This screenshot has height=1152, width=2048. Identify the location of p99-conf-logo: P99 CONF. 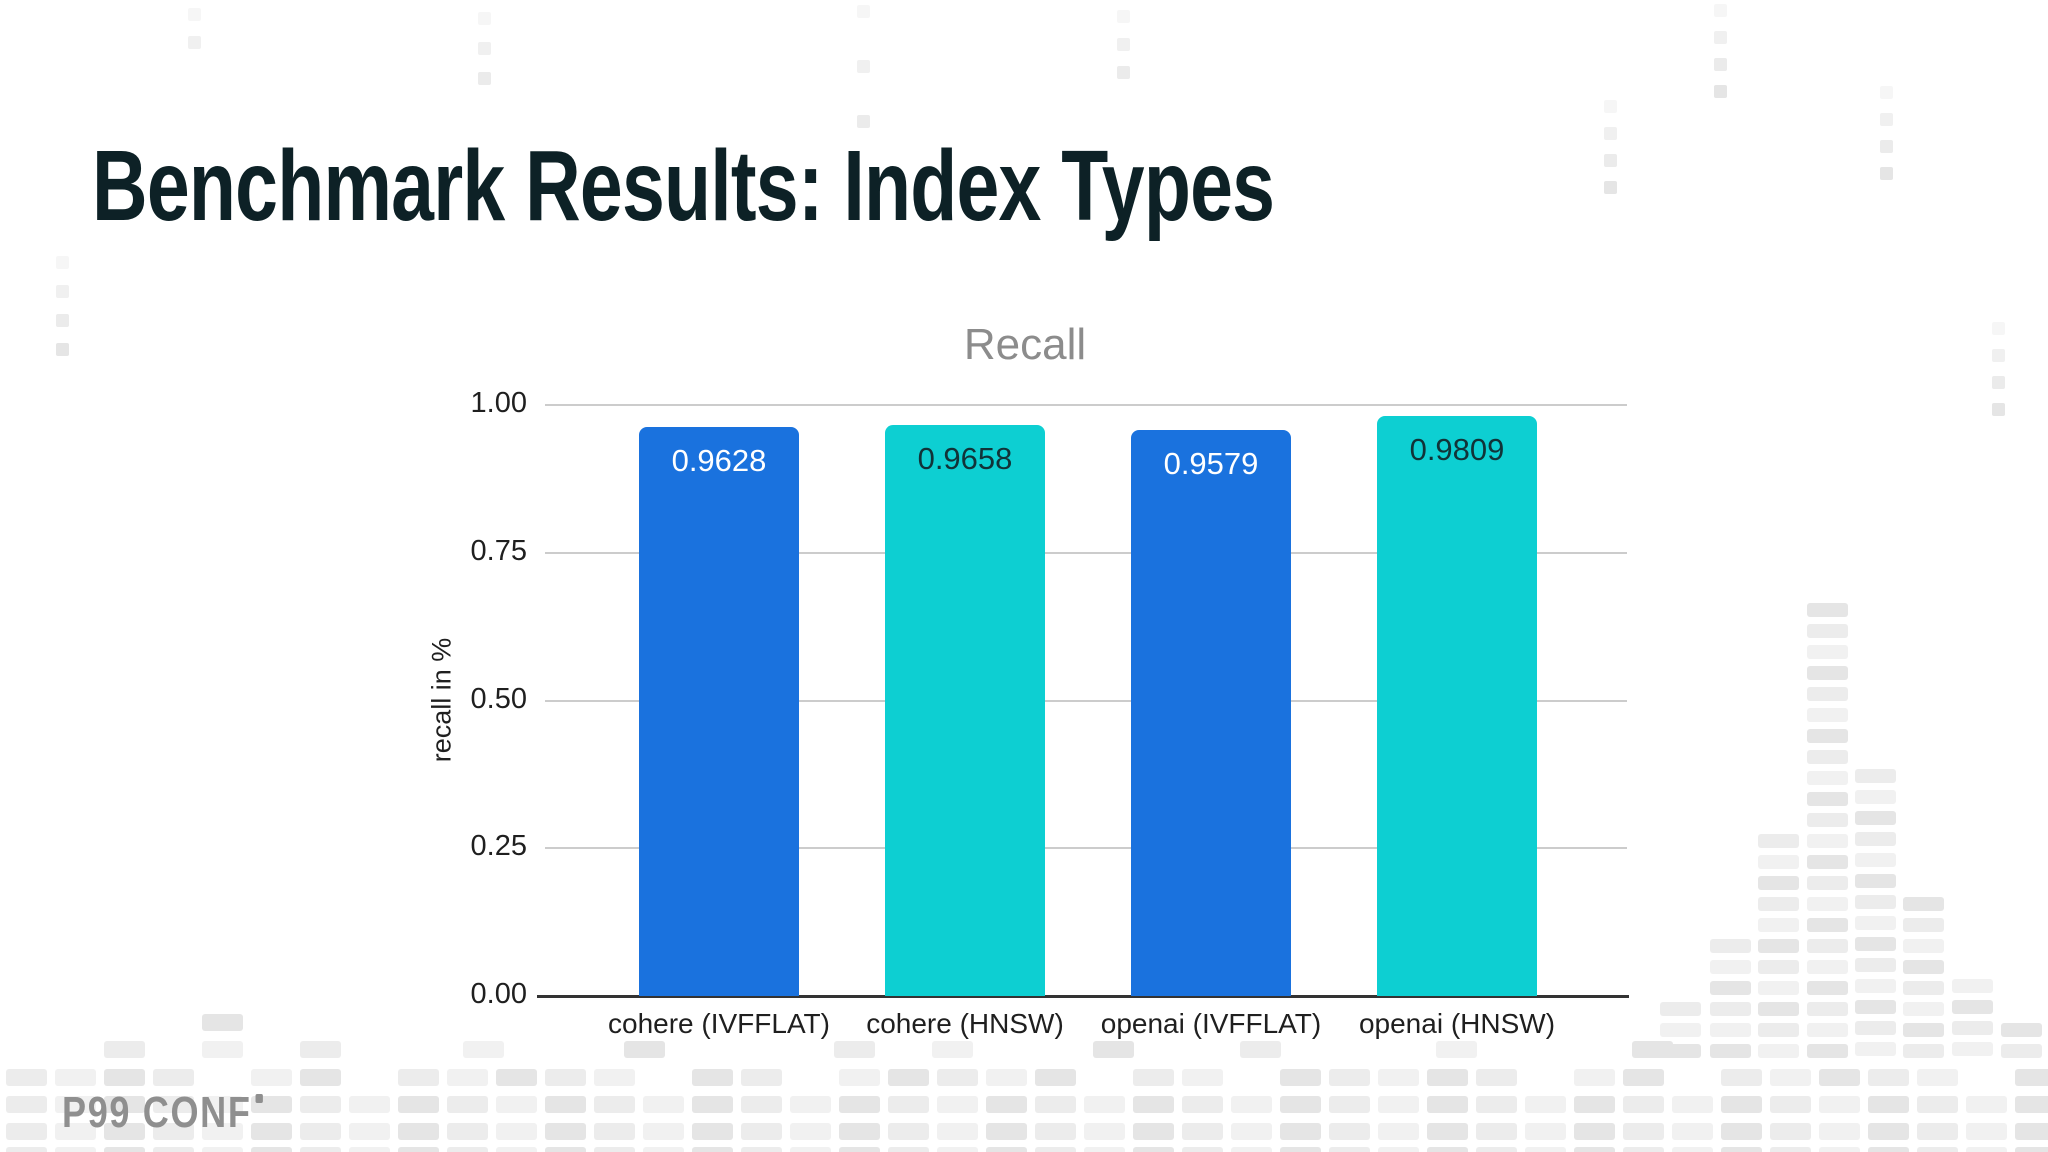
(163, 1113).